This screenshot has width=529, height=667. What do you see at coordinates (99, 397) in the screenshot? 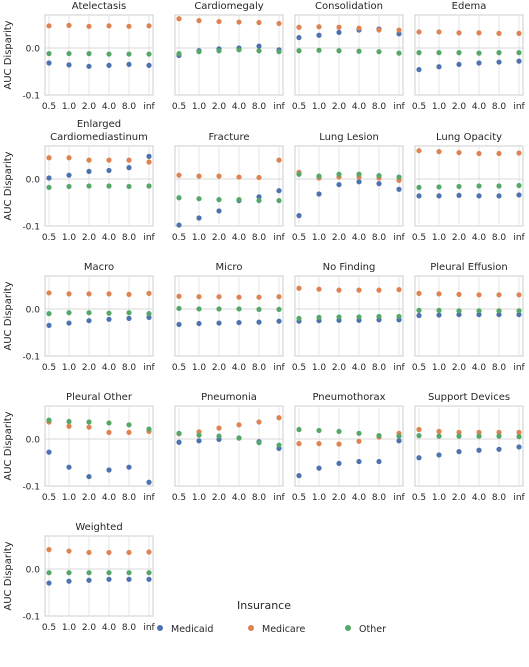
I see `panel-title: Pleural Other` at bounding box center [99, 397].